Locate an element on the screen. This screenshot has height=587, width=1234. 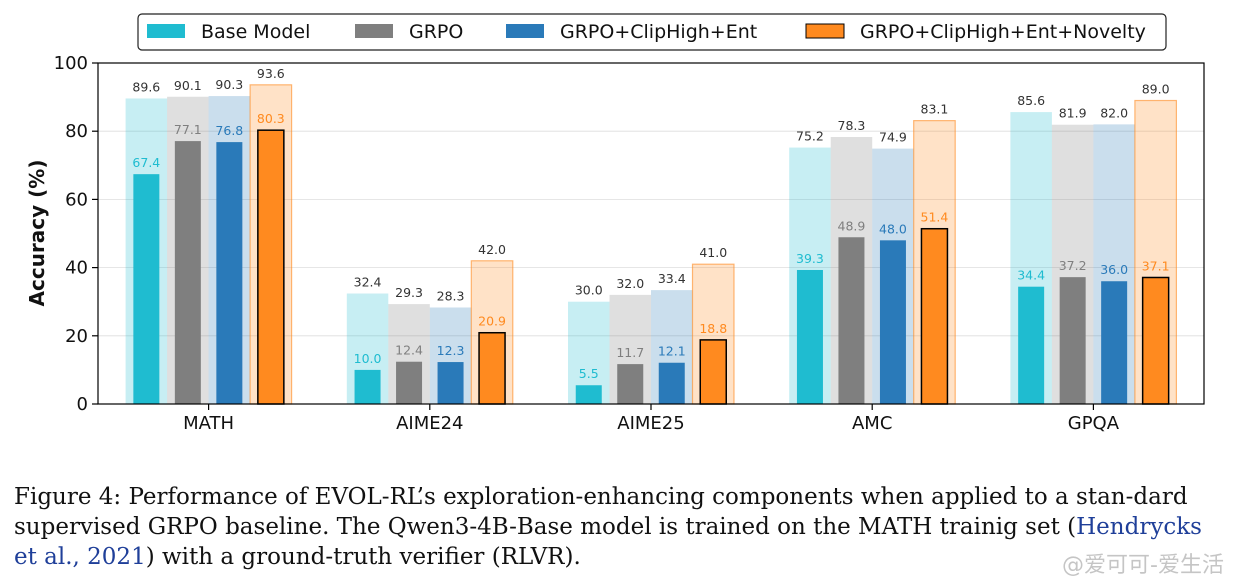
background-value-label: 74.9 is located at coordinates (893, 137).